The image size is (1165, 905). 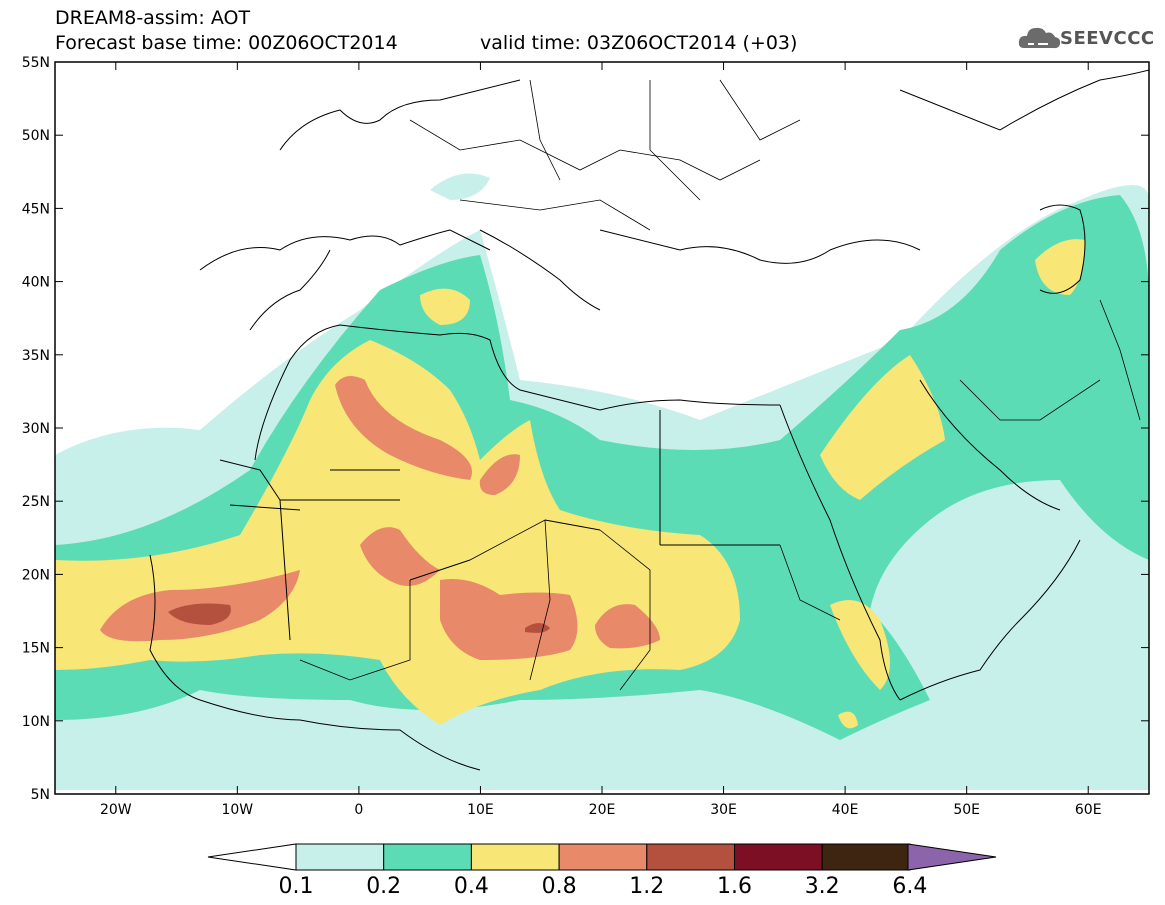 I want to click on lat-label: 30N, so click(x=36, y=429).